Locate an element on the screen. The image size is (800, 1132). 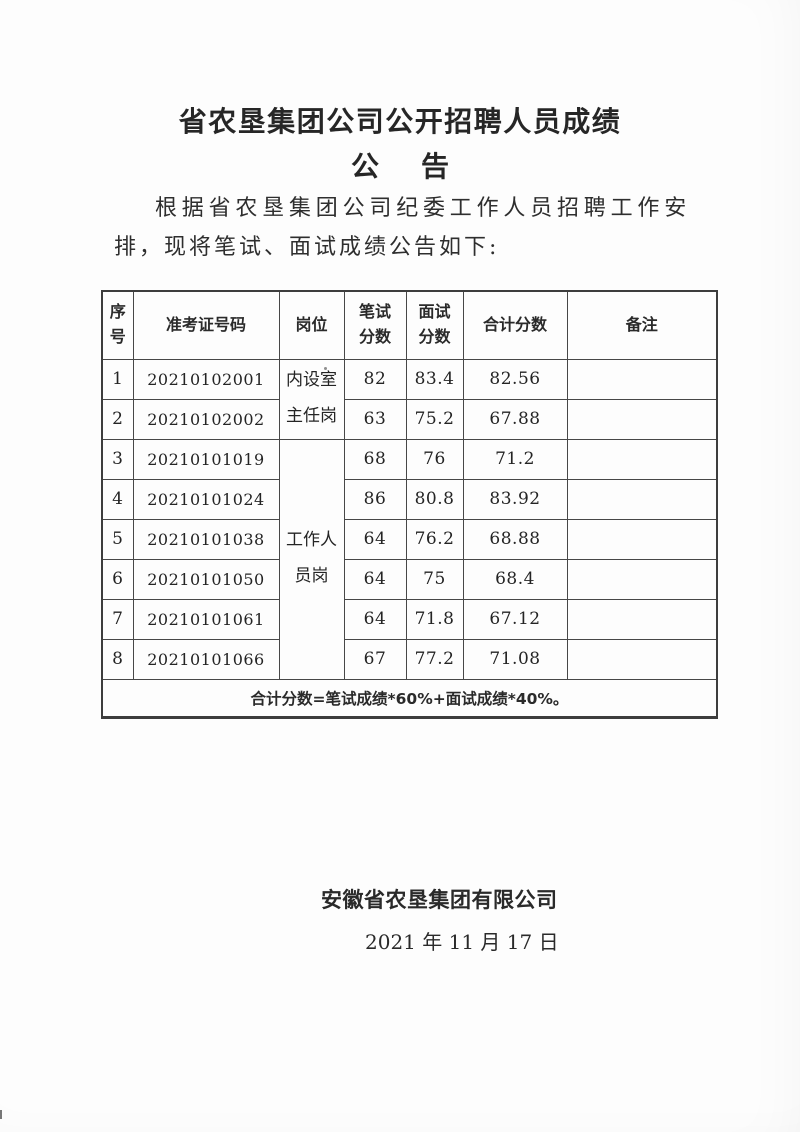
subtitle-char-gong: 公 is located at coordinates (364, 166).